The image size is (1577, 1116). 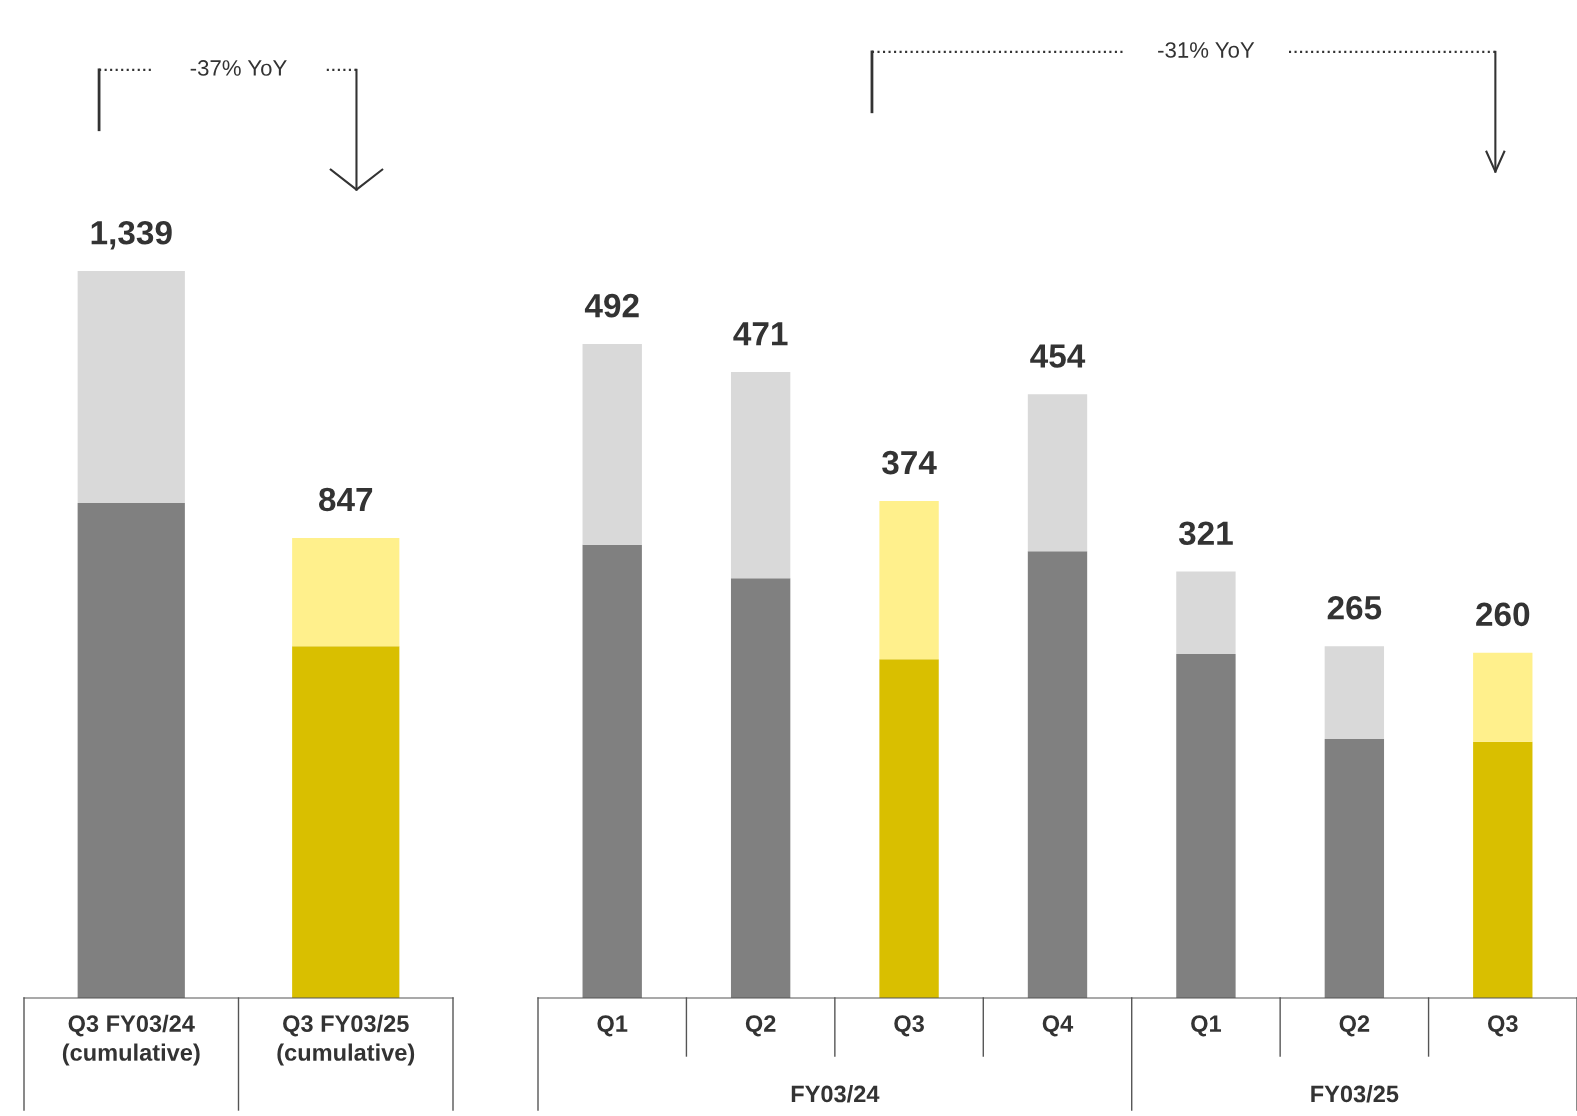 What do you see at coordinates (1205, 533) in the screenshot?
I see `annotation: 321` at bounding box center [1205, 533].